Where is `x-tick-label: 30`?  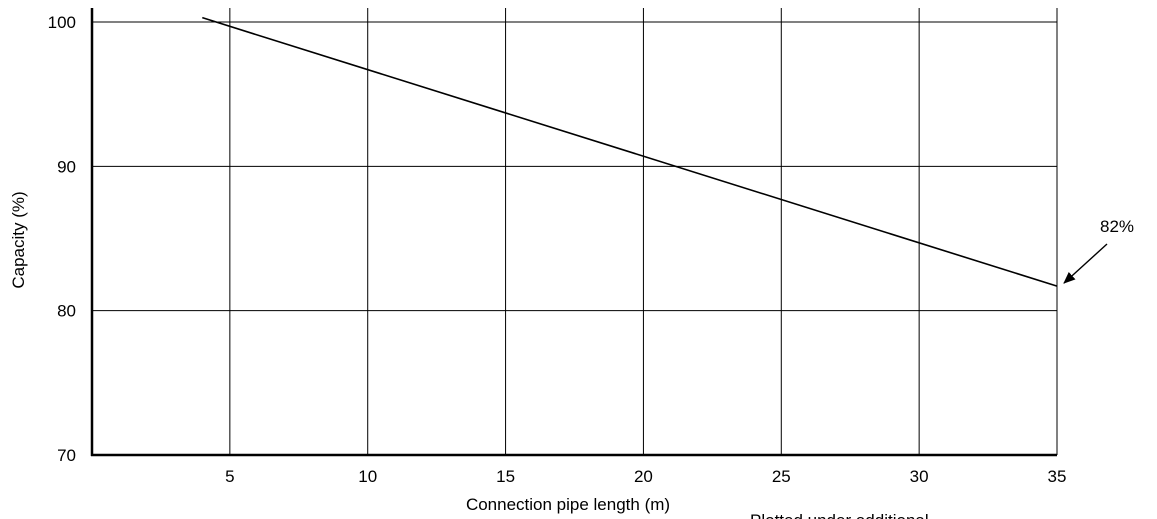
x-tick-label: 30 is located at coordinates (919, 476).